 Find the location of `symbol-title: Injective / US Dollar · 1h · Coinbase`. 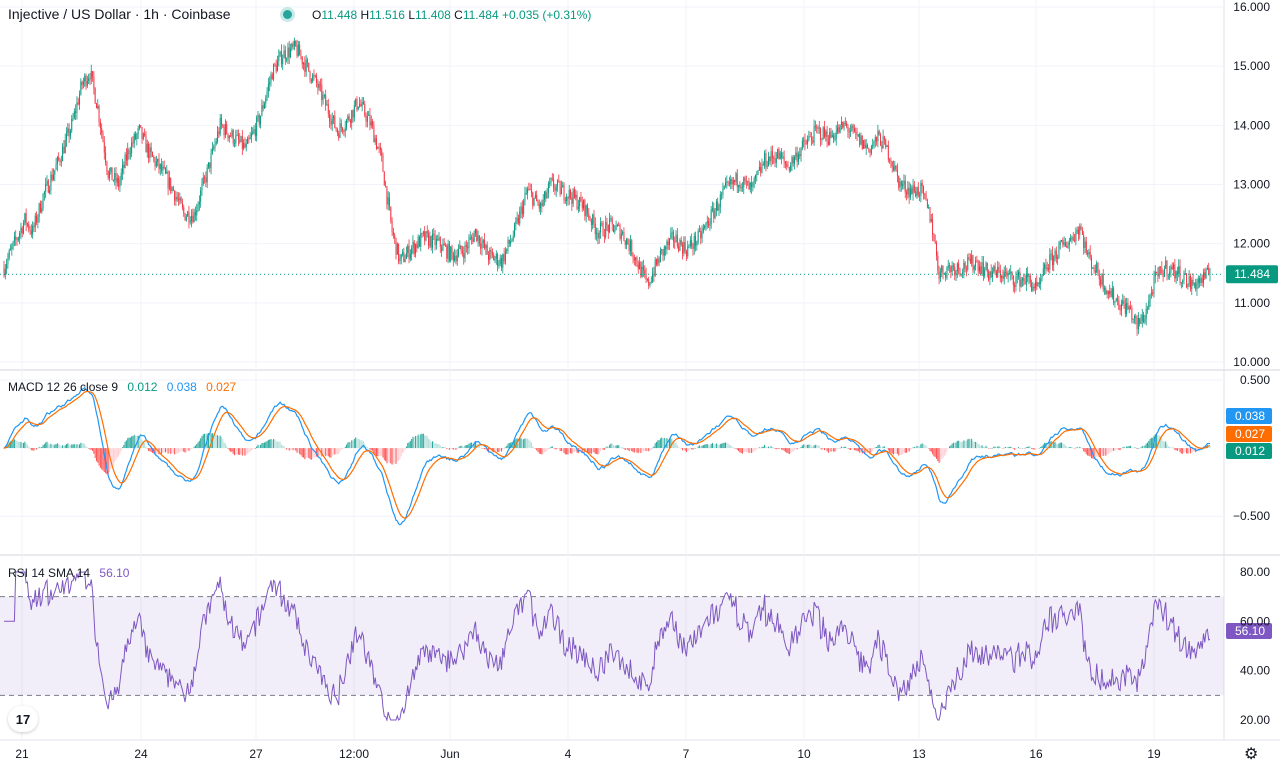

symbol-title: Injective / US Dollar · 1h · Coinbase is located at coordinates (119, 14).